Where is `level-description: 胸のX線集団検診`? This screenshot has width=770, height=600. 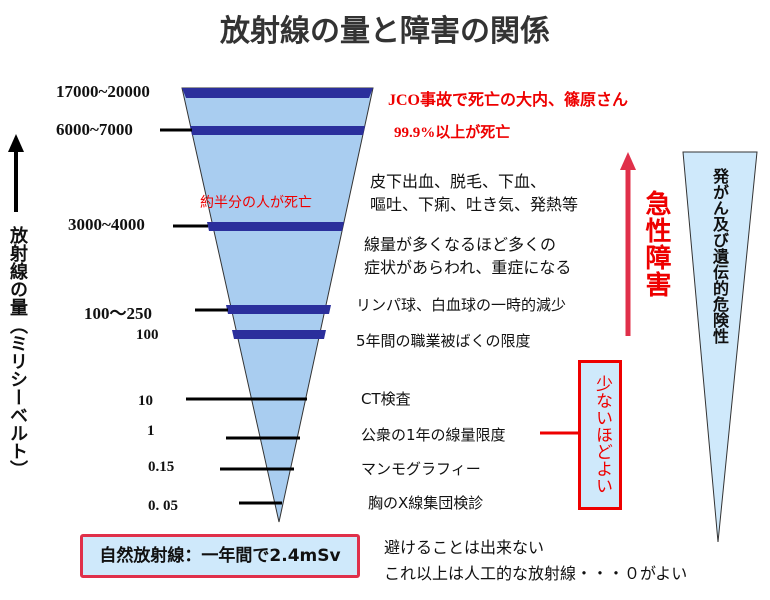 level-description: 胸のX線集団検診 is located at coordinates (426, 503).